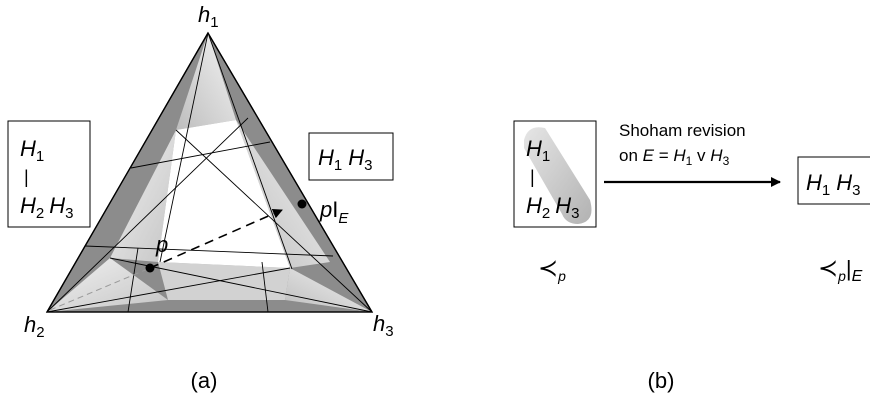  I want to click on vertex-label-h2: h2, so click(34, 326).